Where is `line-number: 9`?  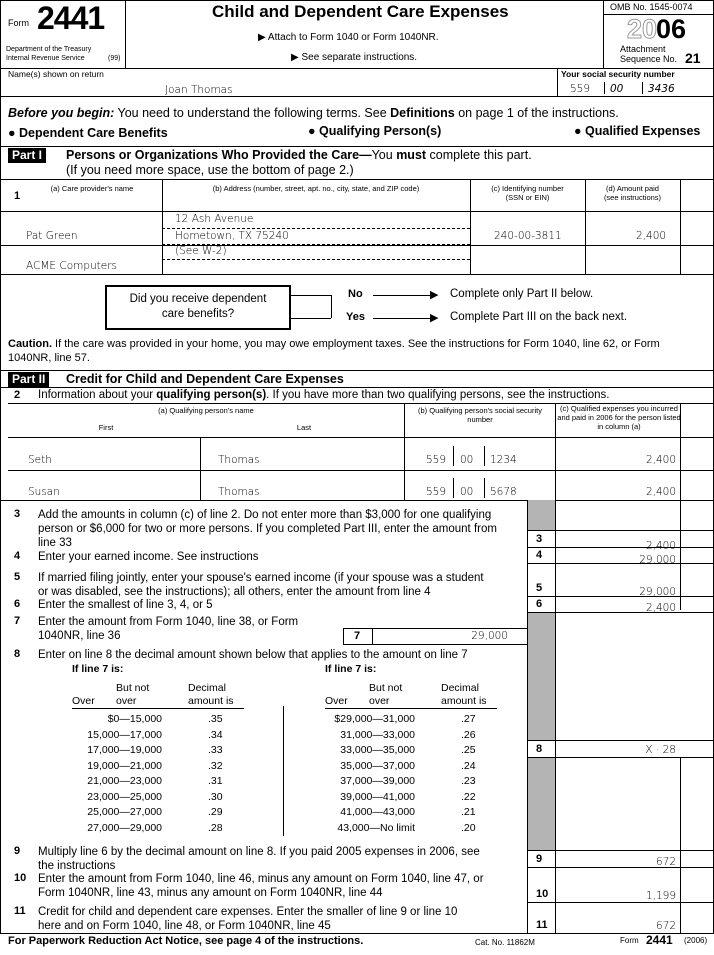
line-number: 9 is located at coordinates (17, 851).